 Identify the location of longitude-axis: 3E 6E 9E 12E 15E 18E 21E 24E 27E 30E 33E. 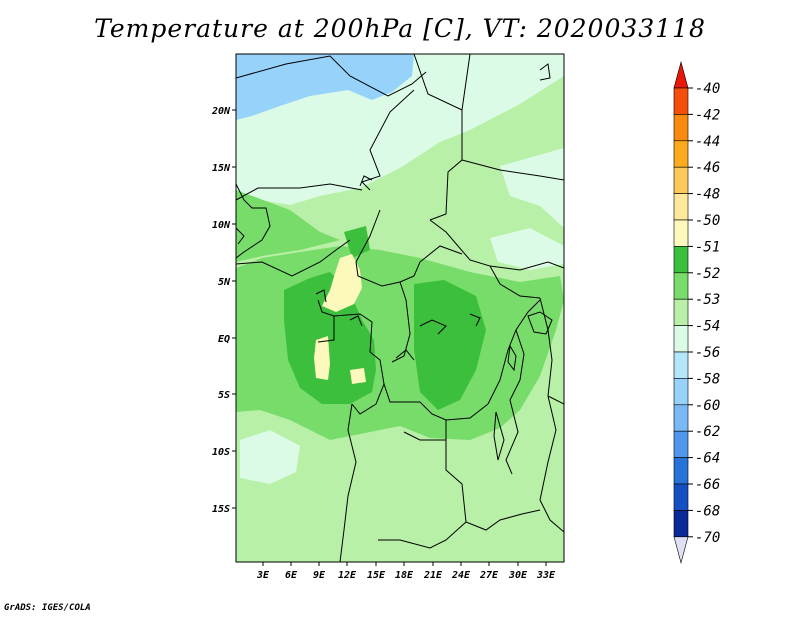
(406, 571).